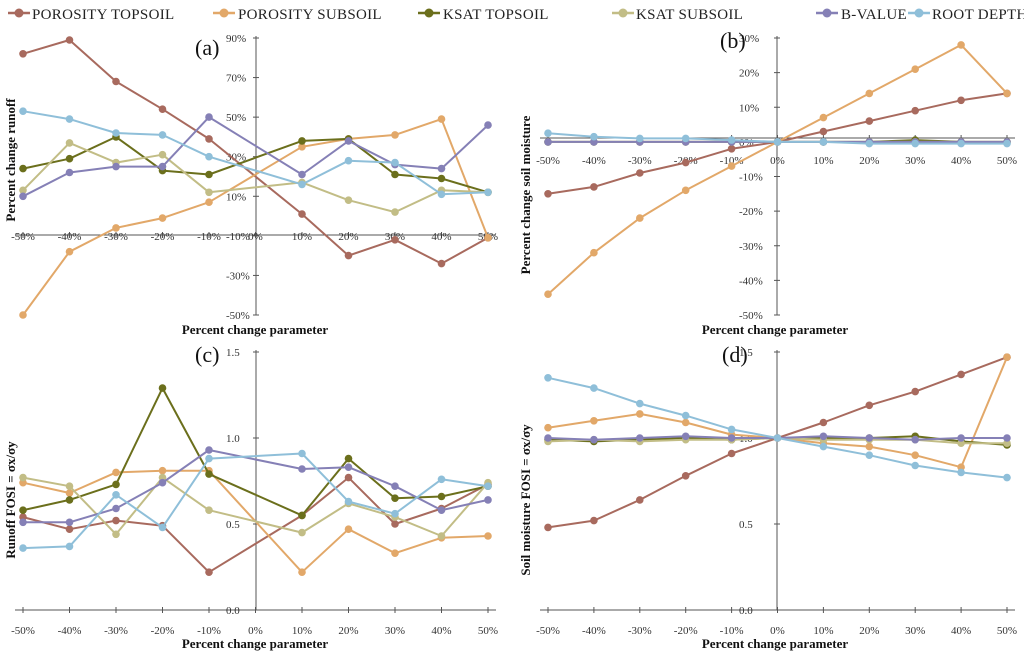  I want to click on y-tick-label: -30%, so click(238, 276).